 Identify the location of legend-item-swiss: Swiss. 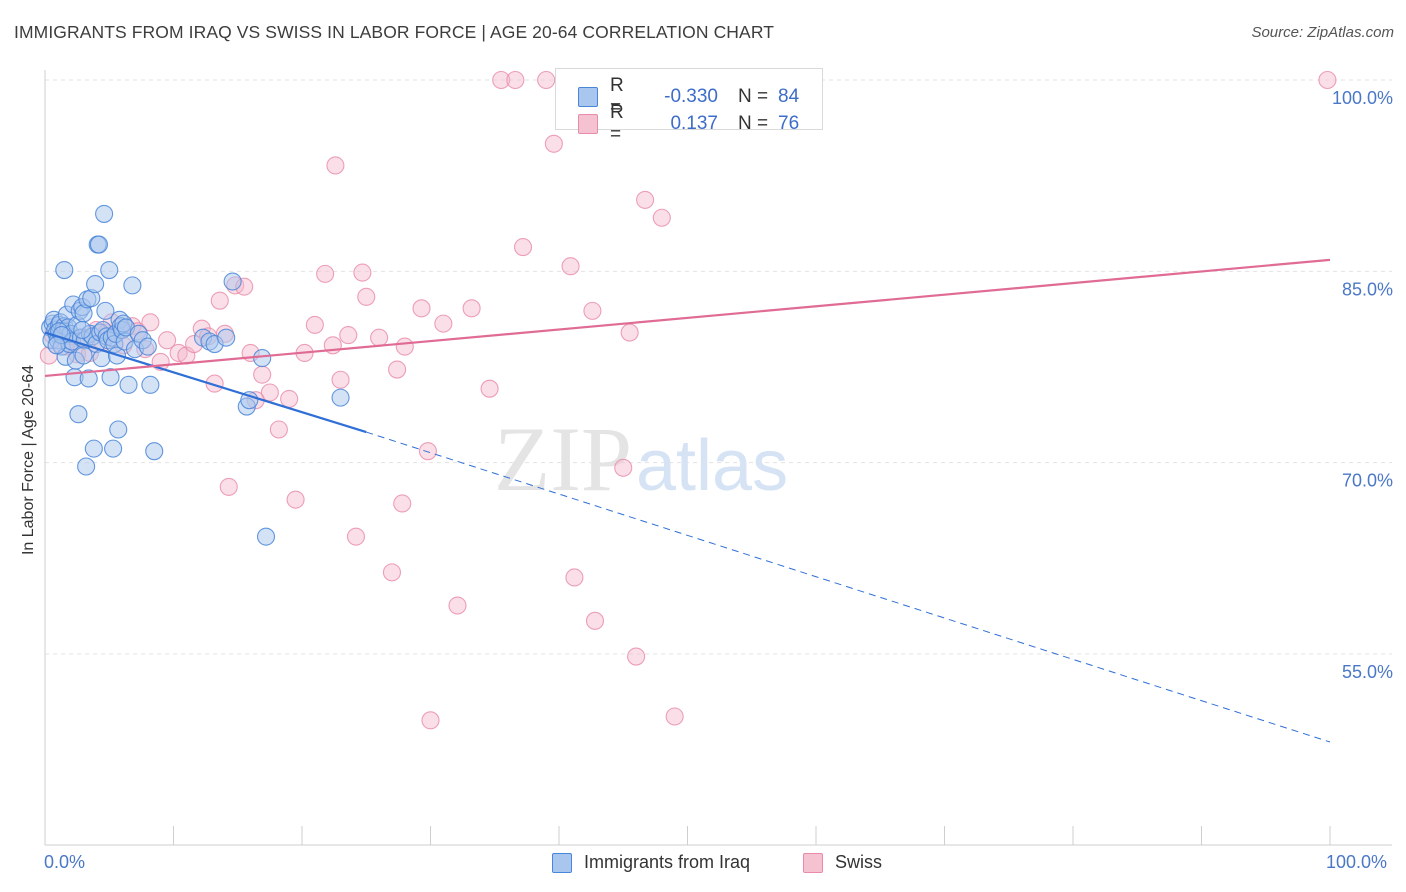
(842, 862).